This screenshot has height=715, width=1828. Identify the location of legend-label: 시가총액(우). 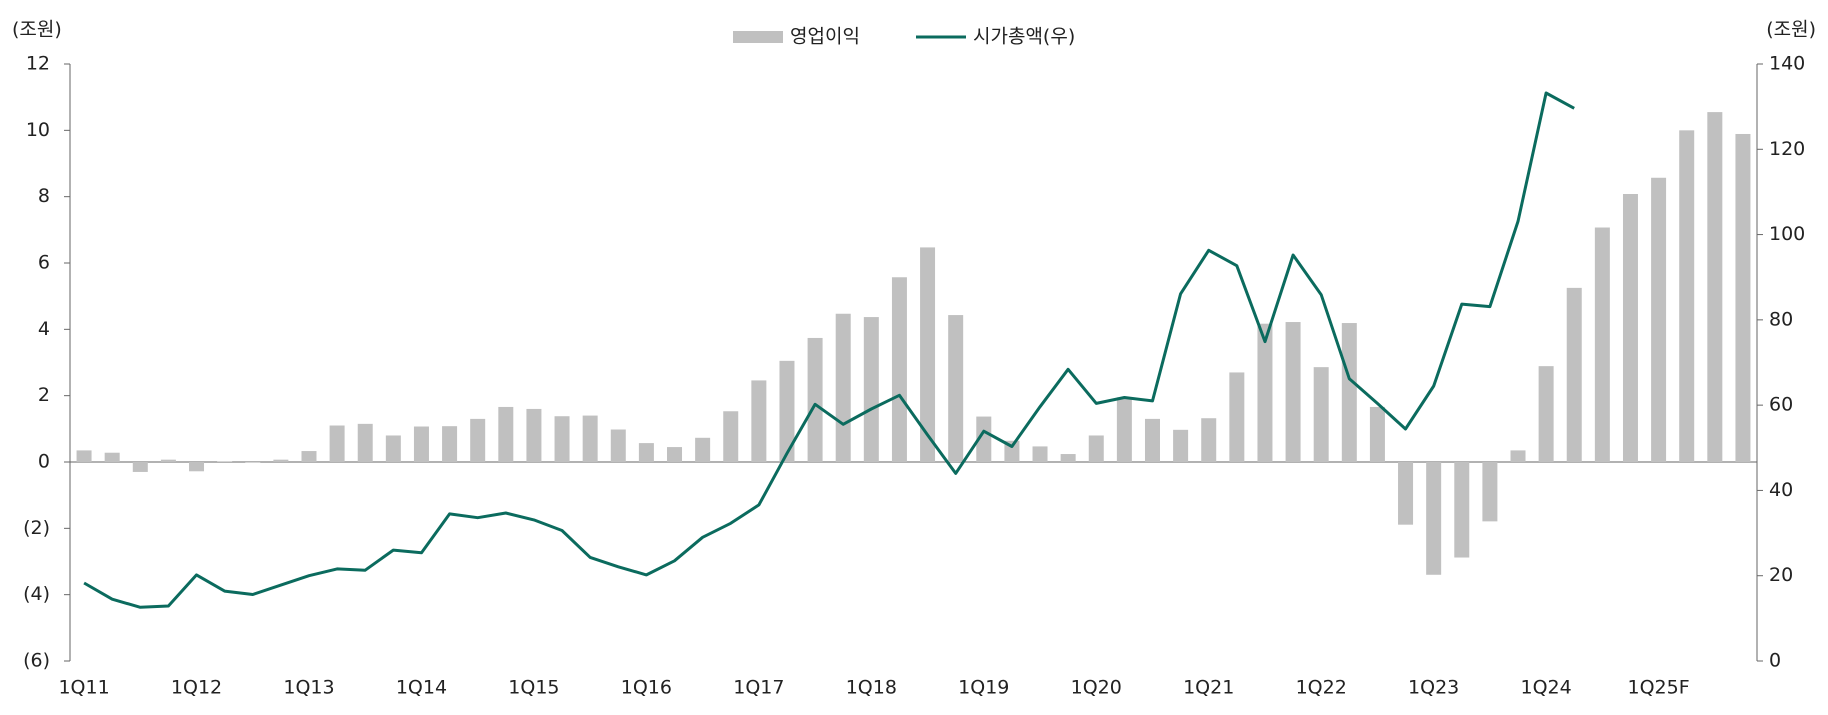
(1024, 37).